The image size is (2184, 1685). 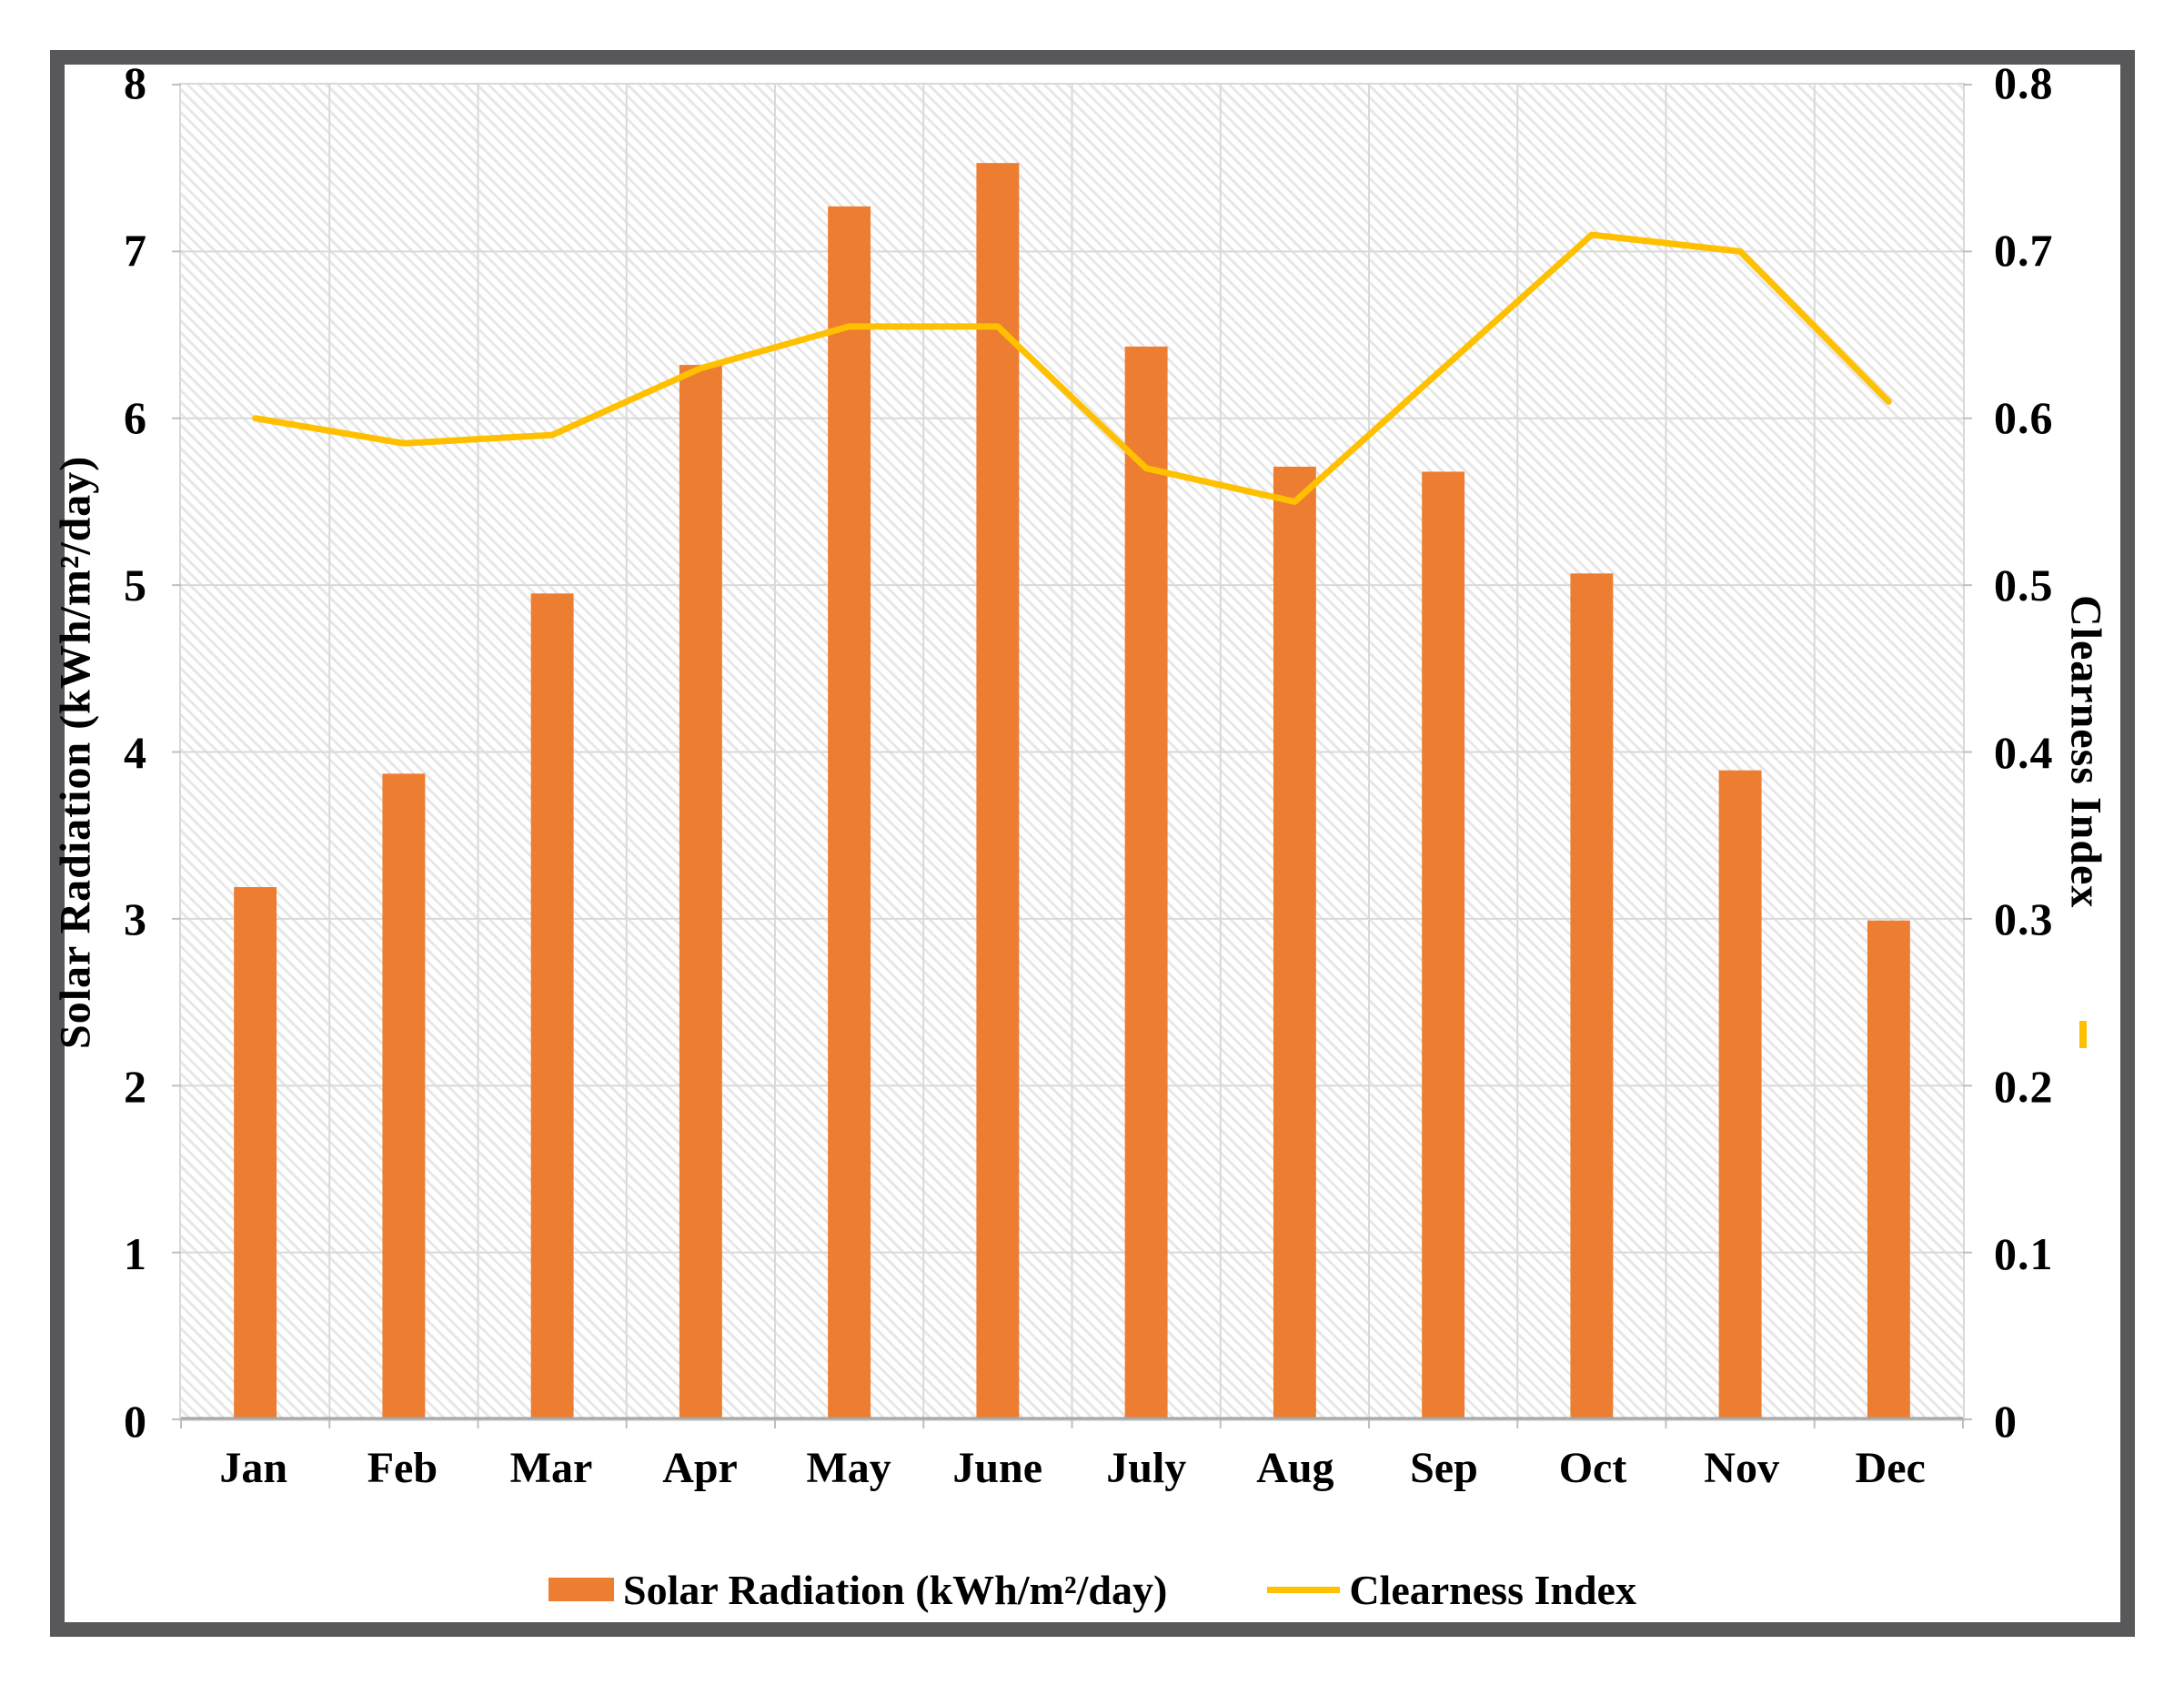 What do you see at coordinates (136, 1254) in the screenshot?
I see `left-axis-tick: 1` at bounding box center [136, 1254].